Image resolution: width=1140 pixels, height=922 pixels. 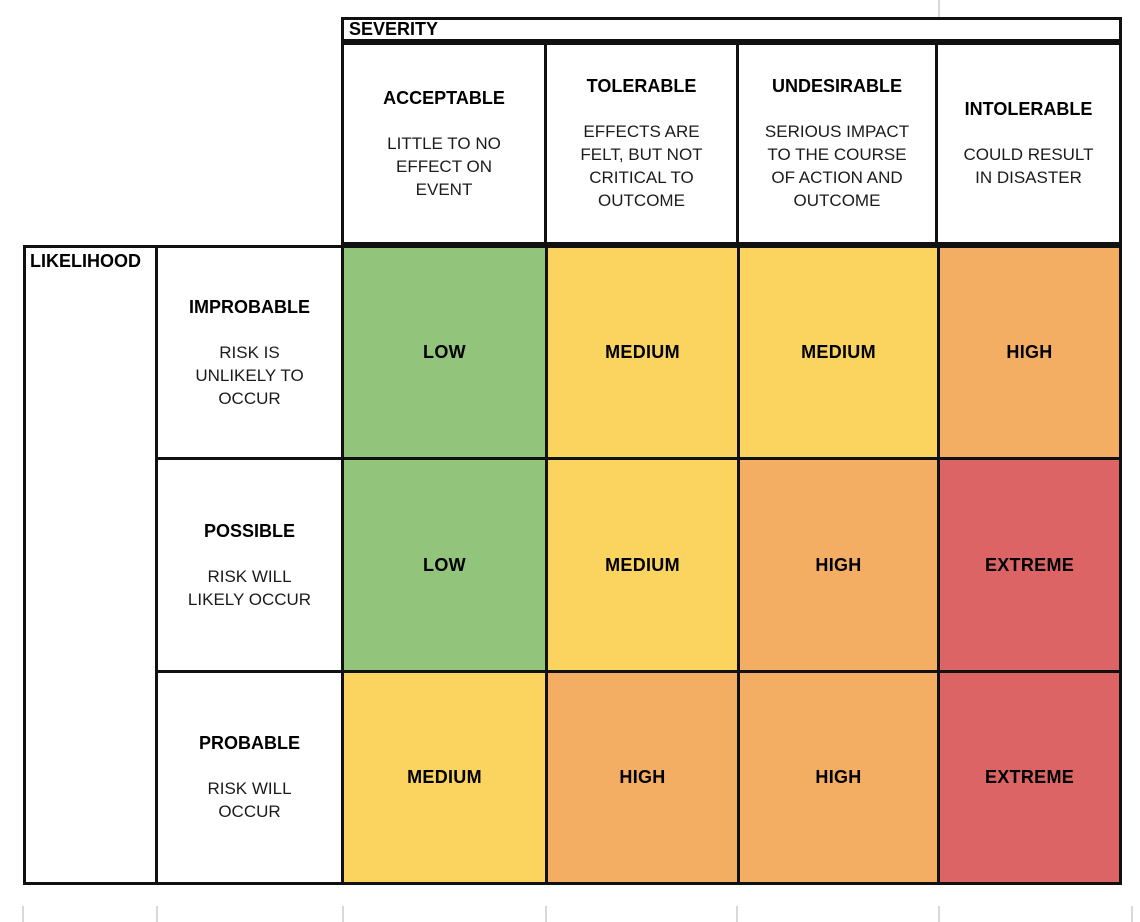 What do you see at coordinates (1028, 166) in the screenshot?
I see `column-description: COULD RESULT IN DISASTER` at bounding box center [1028, 166].